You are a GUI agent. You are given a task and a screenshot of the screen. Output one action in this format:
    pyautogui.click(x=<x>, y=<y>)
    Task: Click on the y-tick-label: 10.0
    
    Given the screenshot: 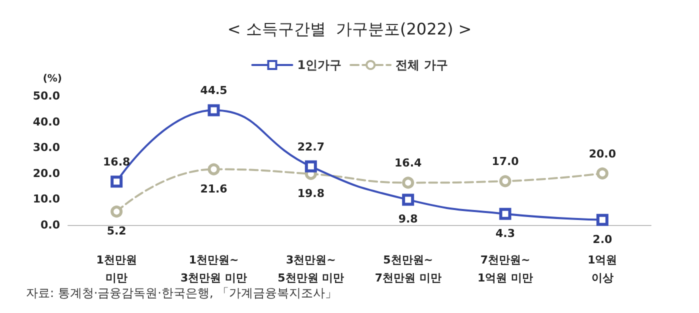 What is the action you would take?
    pyautogui.click(x=46, y=199)
    